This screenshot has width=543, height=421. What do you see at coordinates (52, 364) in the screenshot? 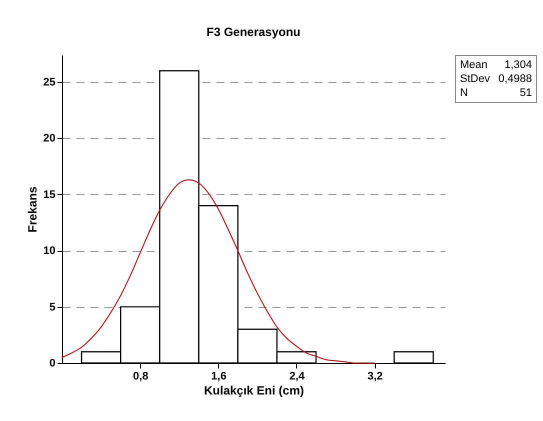
I see `y-tick-label: 0` at bounding box center [52, 364].